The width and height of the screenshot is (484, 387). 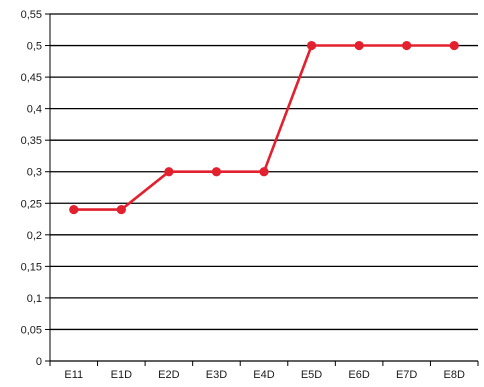 I want to click on y-tick-label: 0,15, so click(x=31, y=267).